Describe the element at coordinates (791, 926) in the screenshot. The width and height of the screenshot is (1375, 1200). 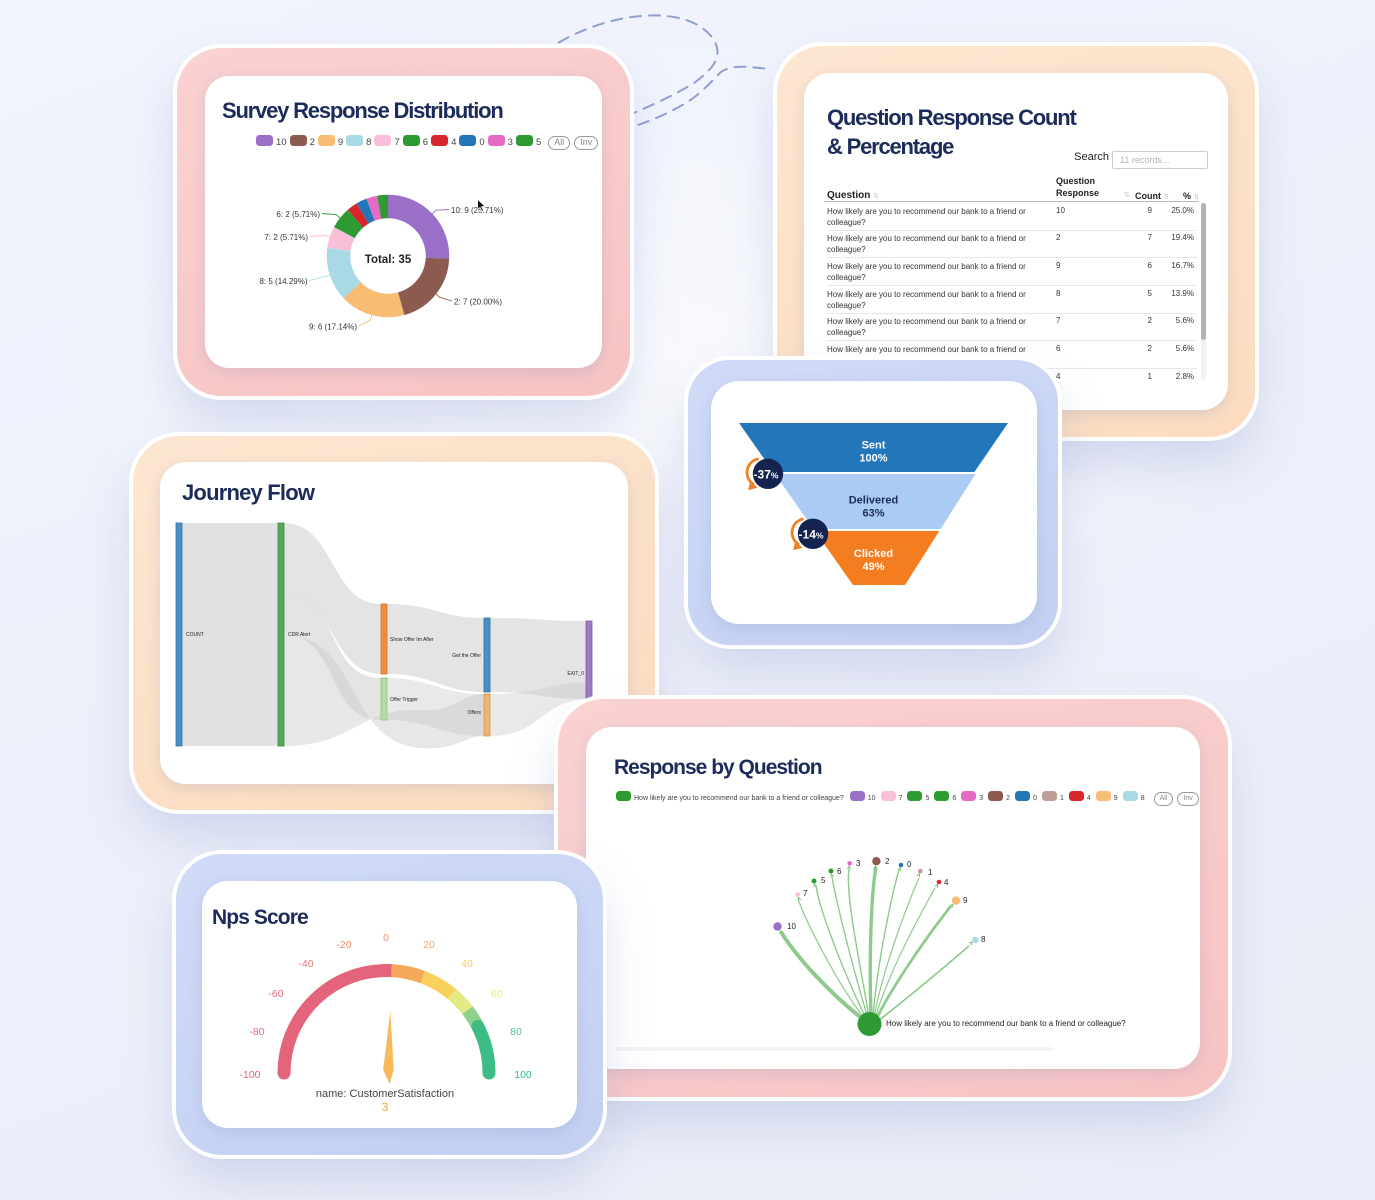
I see `svg-text: 10` at that location.